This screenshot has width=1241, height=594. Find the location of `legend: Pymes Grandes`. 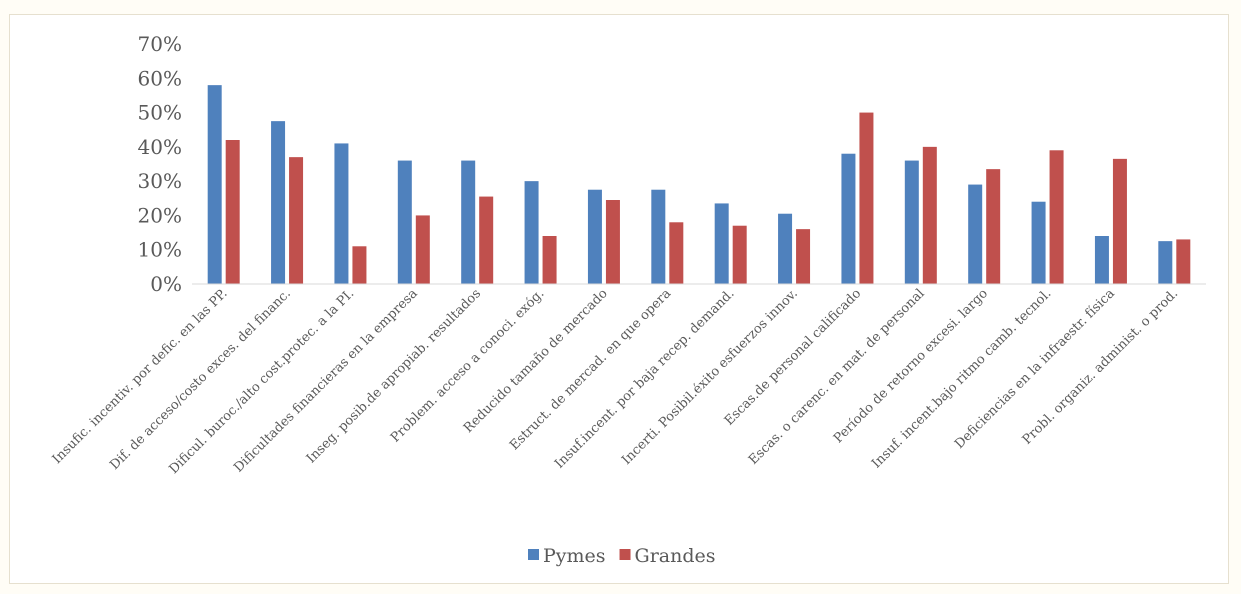

legend: Pymes Grandes is located at coordinates (622, 556).